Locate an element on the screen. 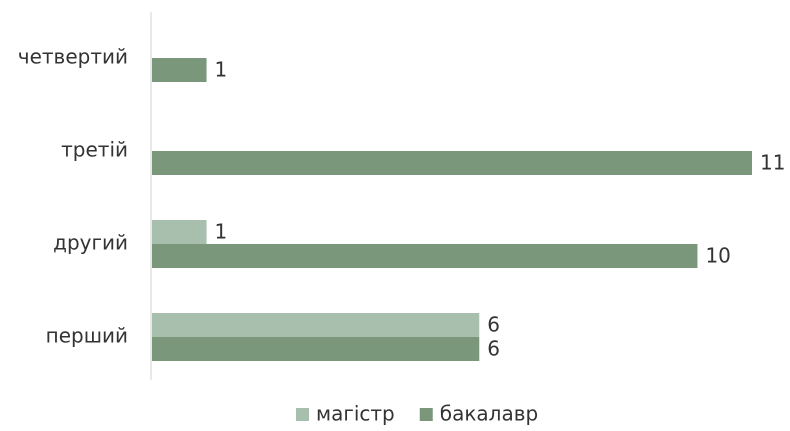 The image size is (790, 431). value-label: 10 is located at coordinates (717, 256).